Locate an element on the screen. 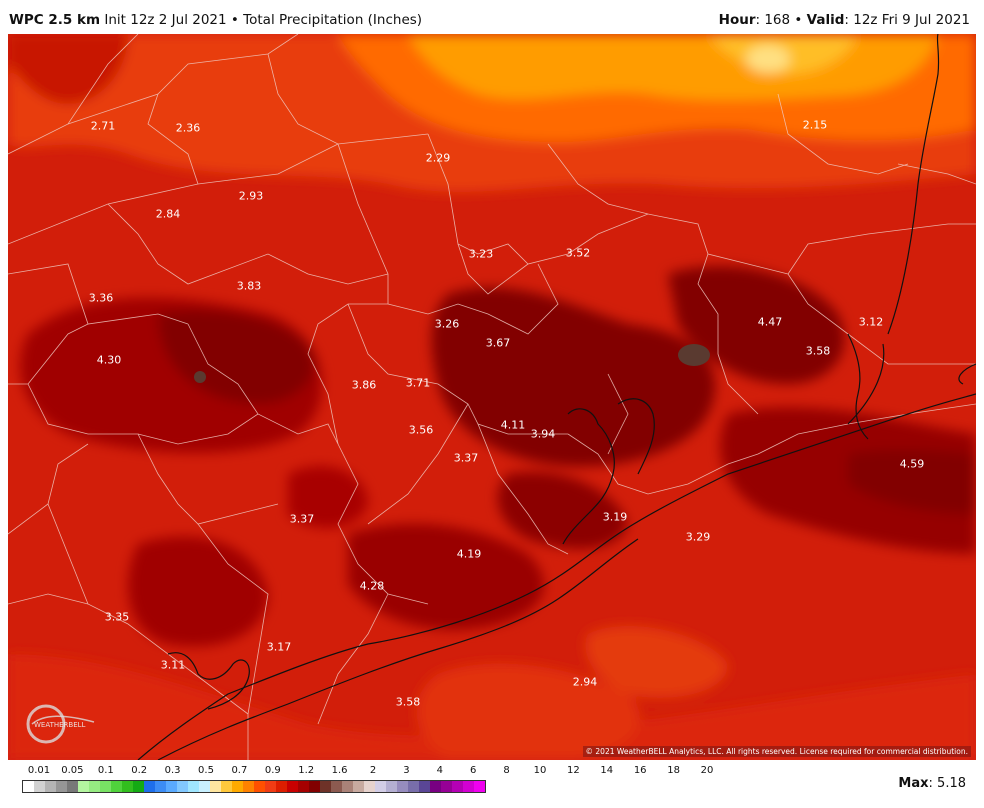 This screenshot has width=984, height=808. model-name: WPC 2.5 km is located at coordinates (55, 20).